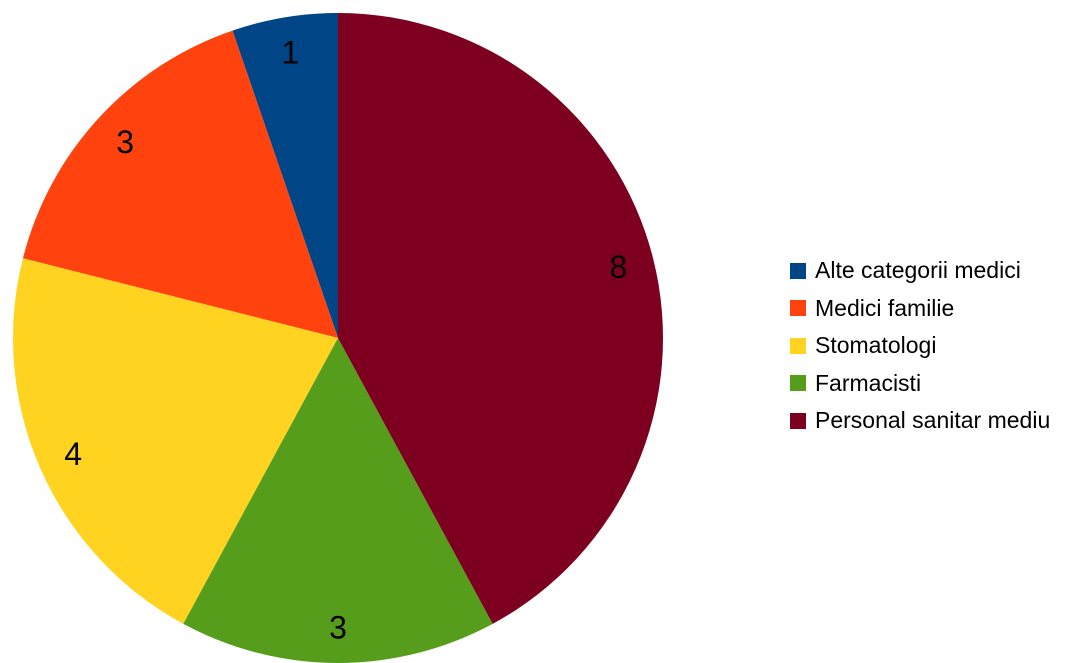 This screenshot has width=1083, height=663. I want to click on legend-item: Stomatologi, so click(935, 346).